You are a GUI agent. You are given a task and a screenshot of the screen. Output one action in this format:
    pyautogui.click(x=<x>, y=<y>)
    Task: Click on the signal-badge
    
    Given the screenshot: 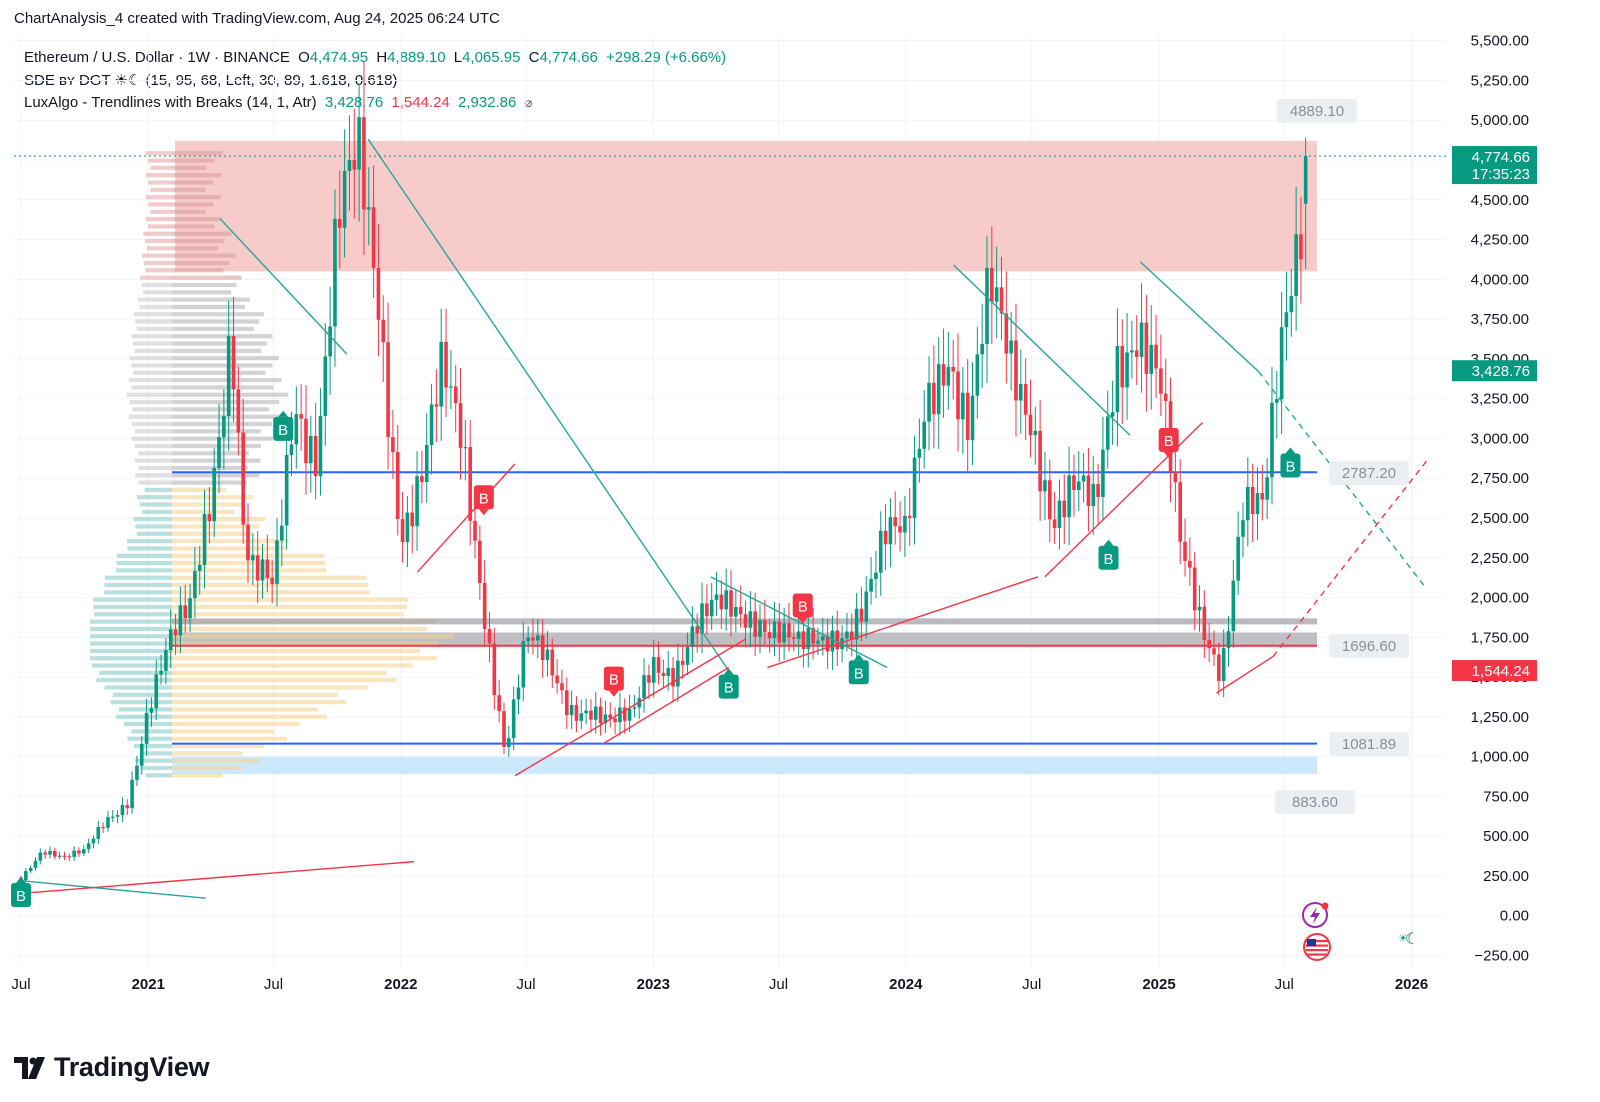 What is the action you would take?
    pyautogui.click(x=802, y=605)
    